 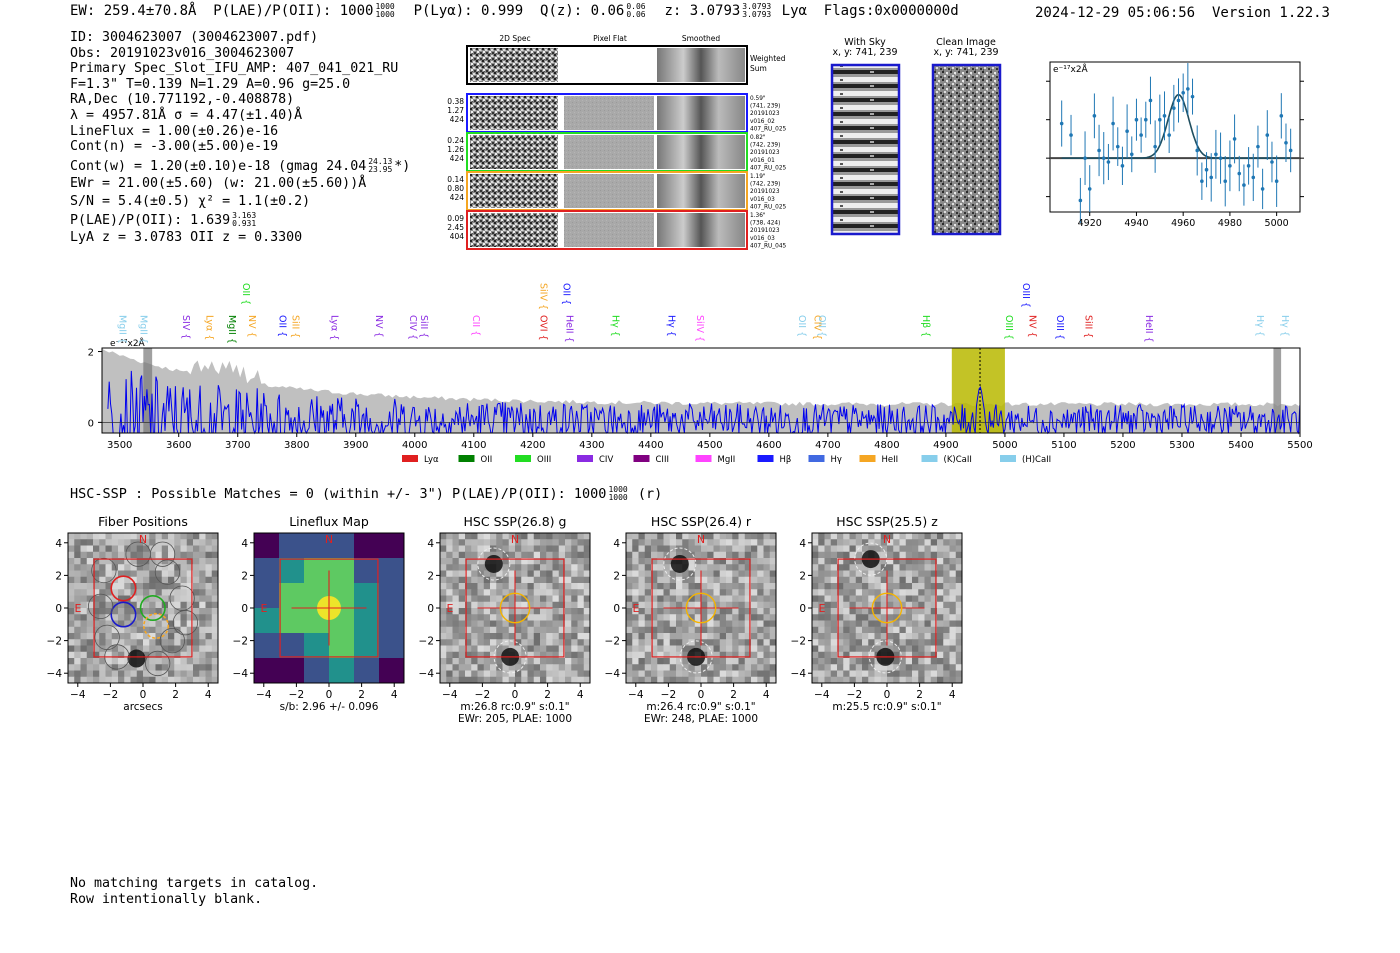 What do you see at coordinates (916, 149) in the screenshot?
I see `sky-images` at bounding box center [916, 149].